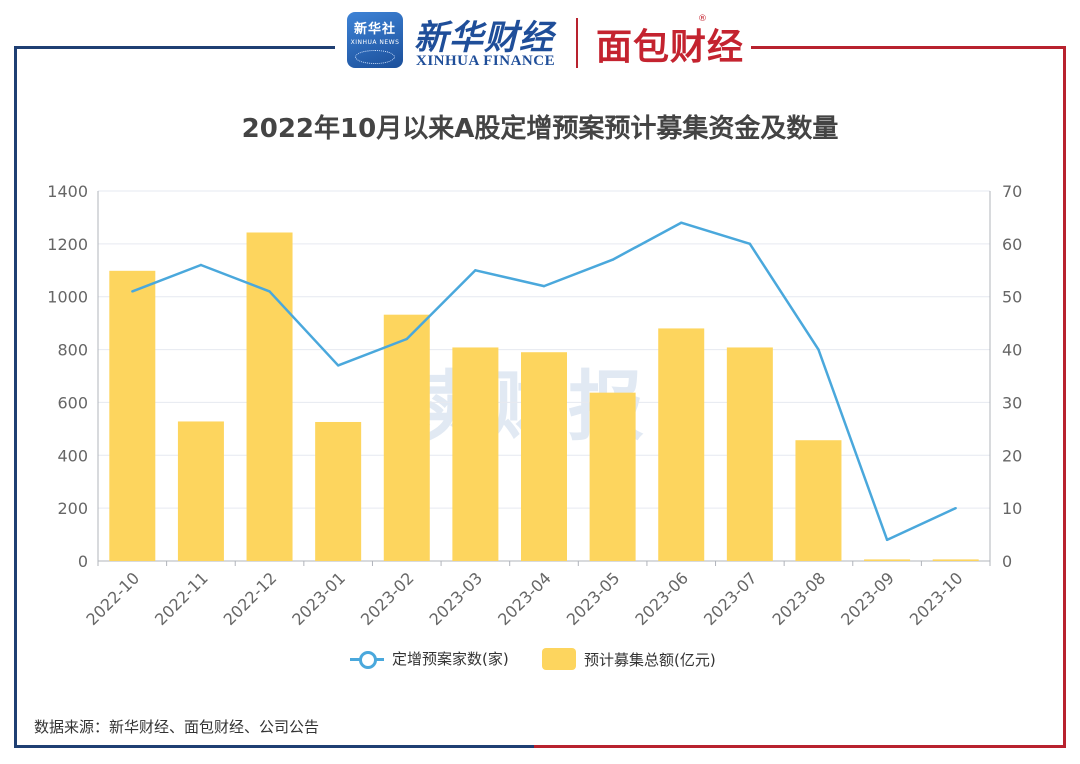 The image size is (1080, 764). Describe the element at coordinates (181, 598) in the screenshot. I see `x-tick-label: 2022-11` at that location.